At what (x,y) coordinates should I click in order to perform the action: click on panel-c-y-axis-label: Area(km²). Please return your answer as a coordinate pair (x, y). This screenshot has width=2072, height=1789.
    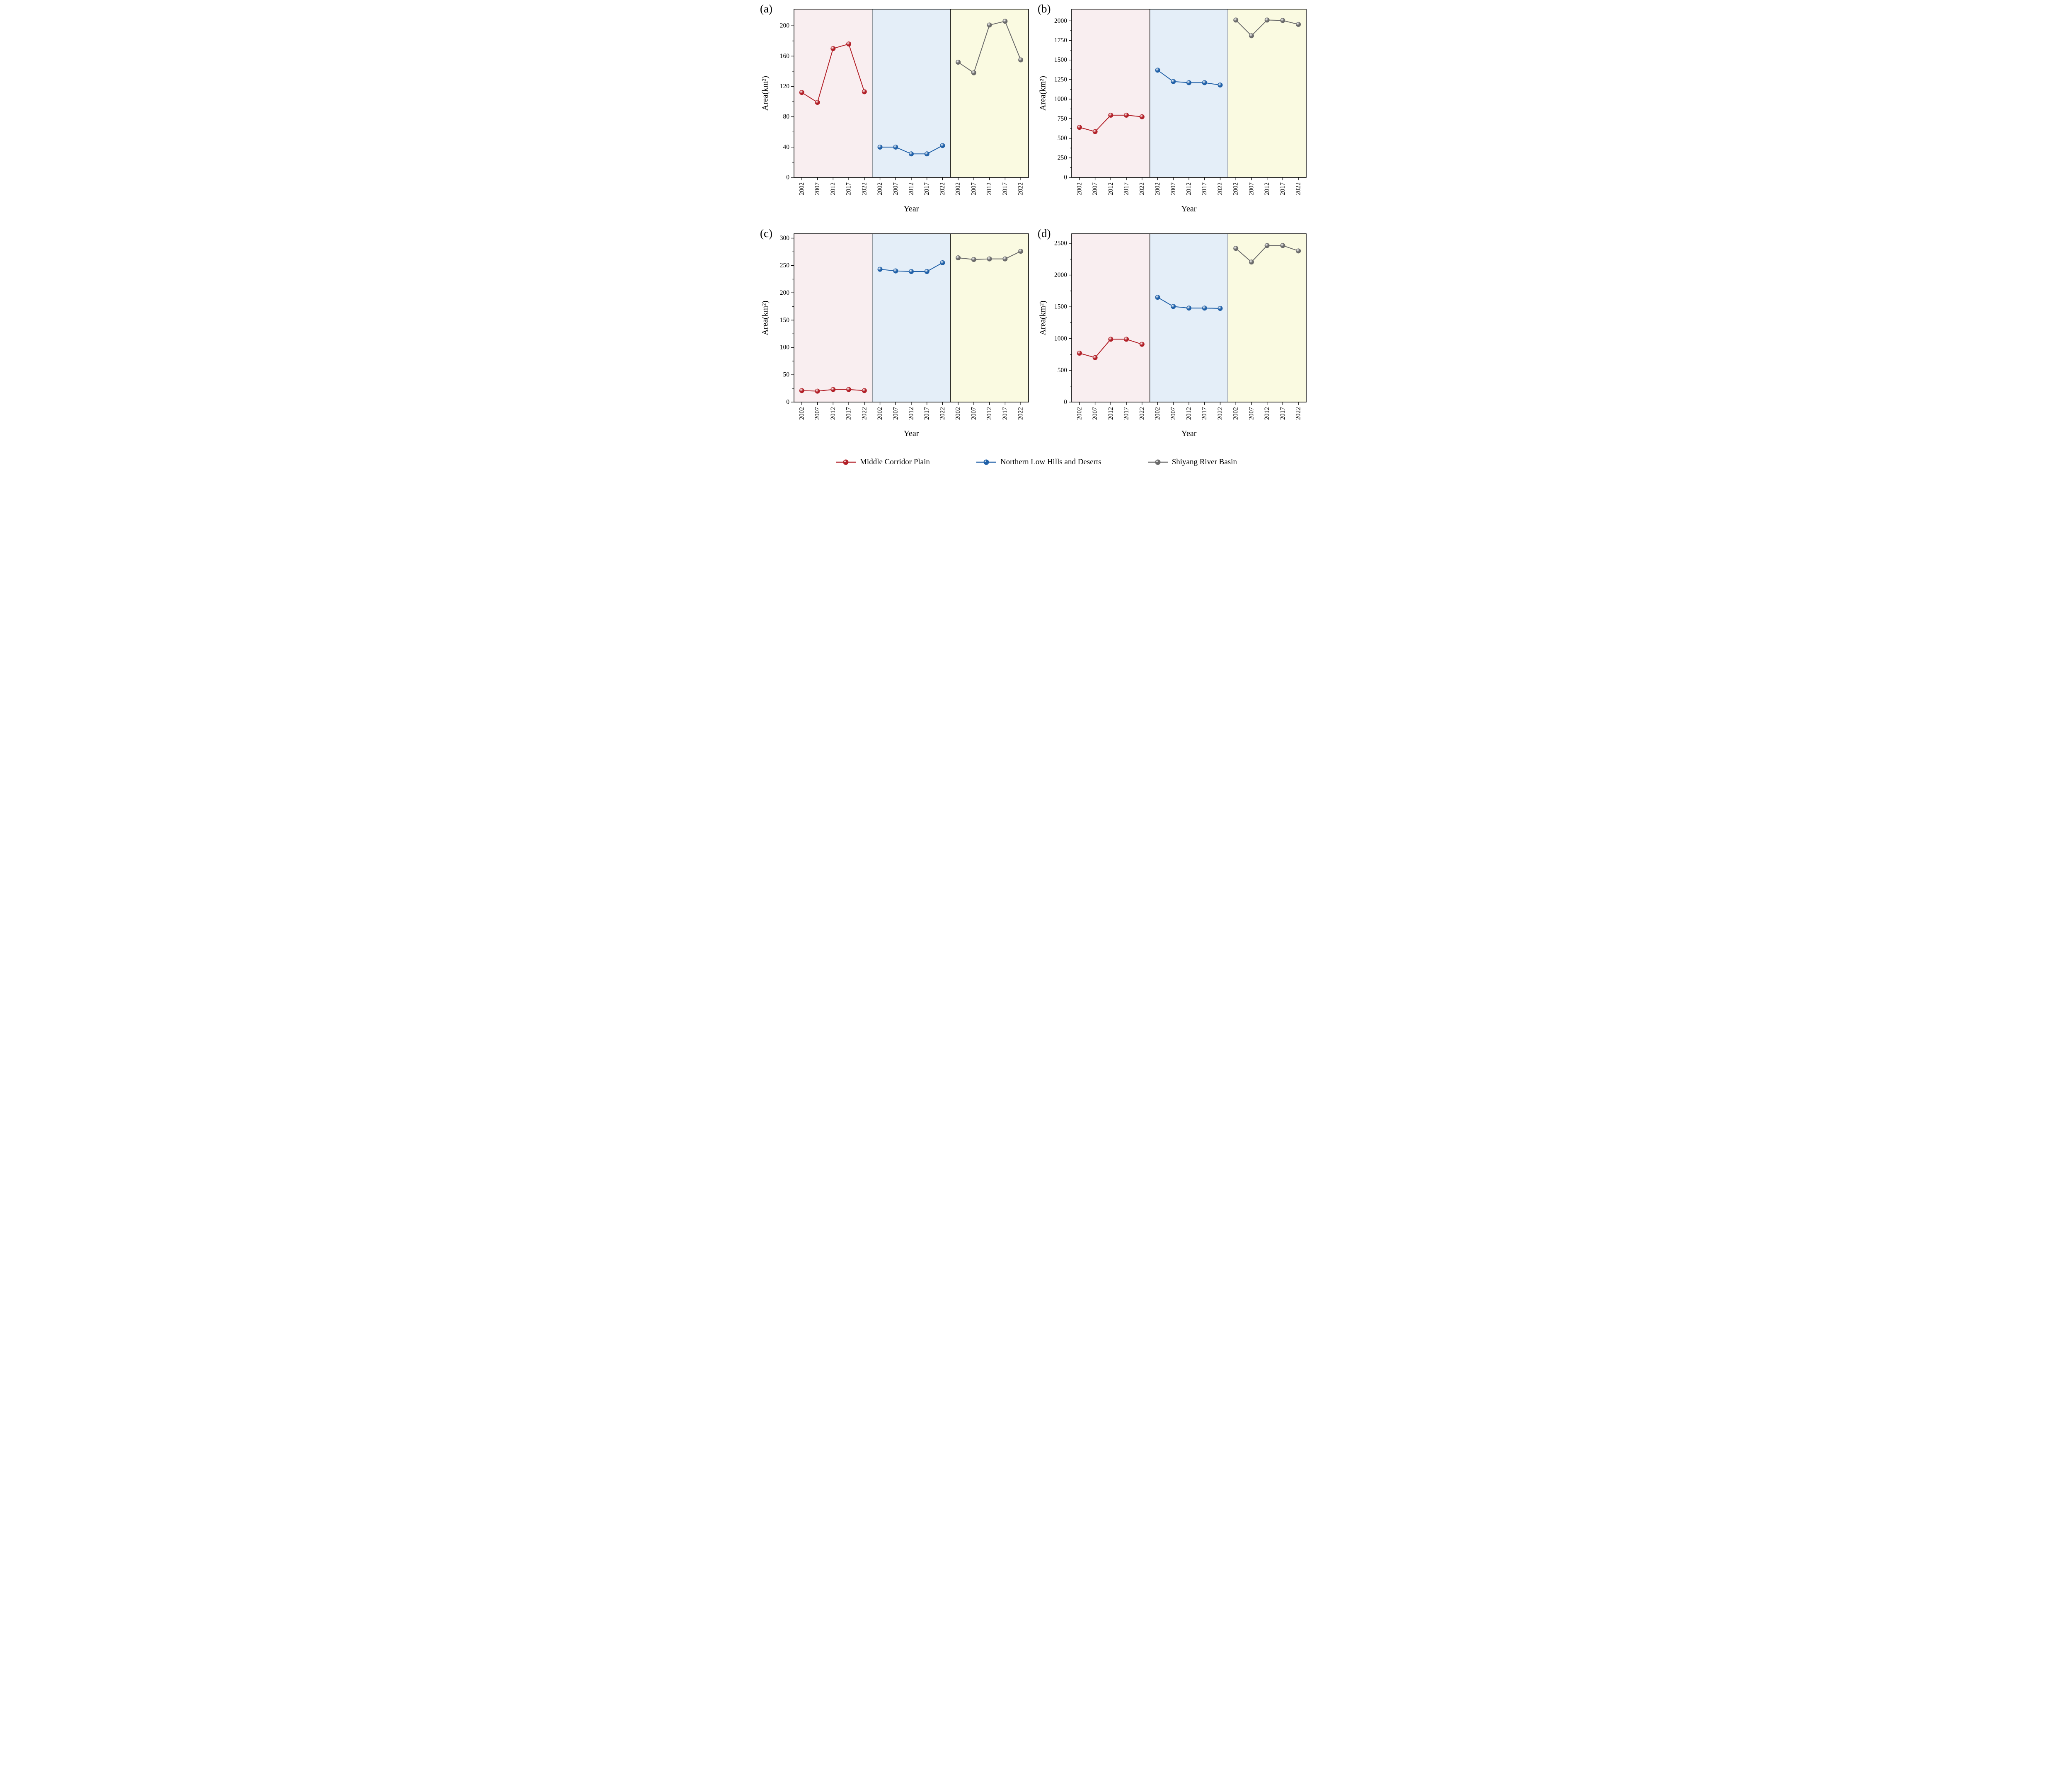
    Looking at the image, I should click on (765, 318).